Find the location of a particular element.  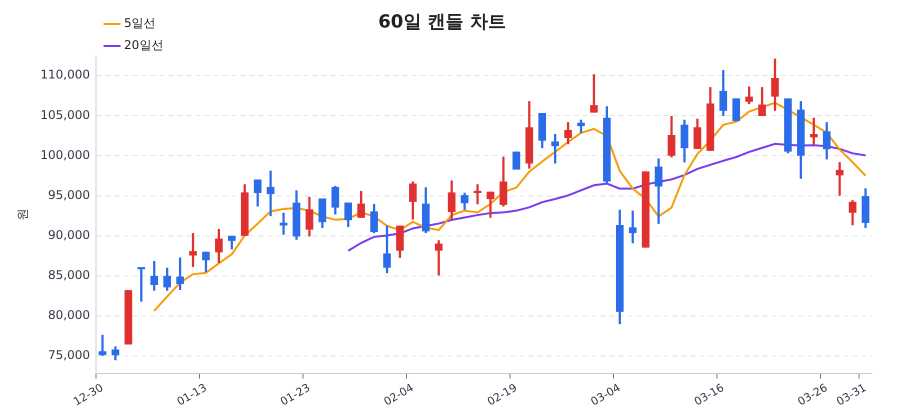

y-tick-label: 90,000 is located at coordinates (69, 235).